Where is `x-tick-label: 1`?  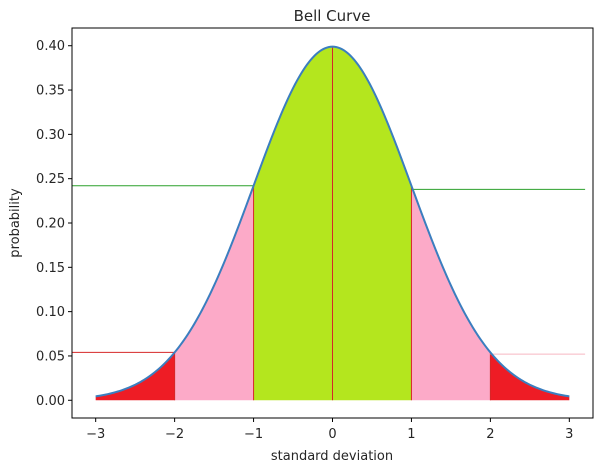
x-tick-label: 1 is located at coordinates (411, 434).